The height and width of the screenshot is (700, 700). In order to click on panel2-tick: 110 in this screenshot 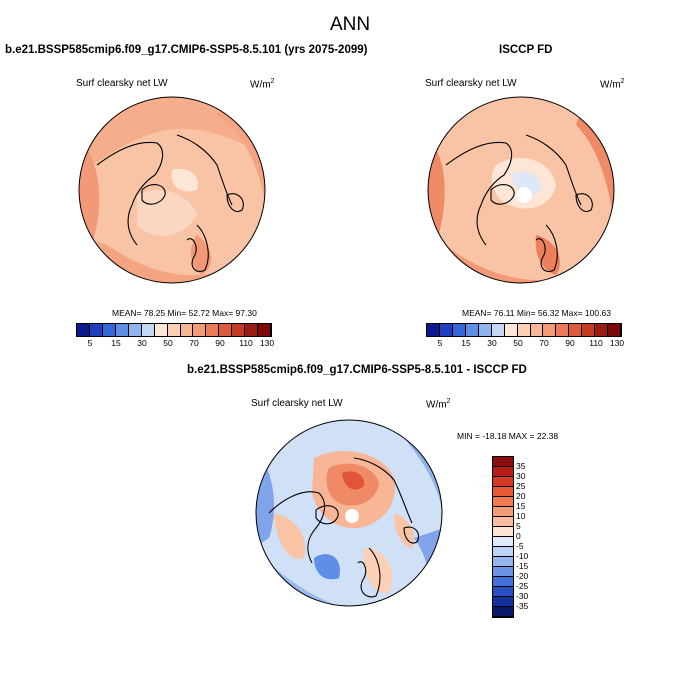, I will do `click(596, 343)`.